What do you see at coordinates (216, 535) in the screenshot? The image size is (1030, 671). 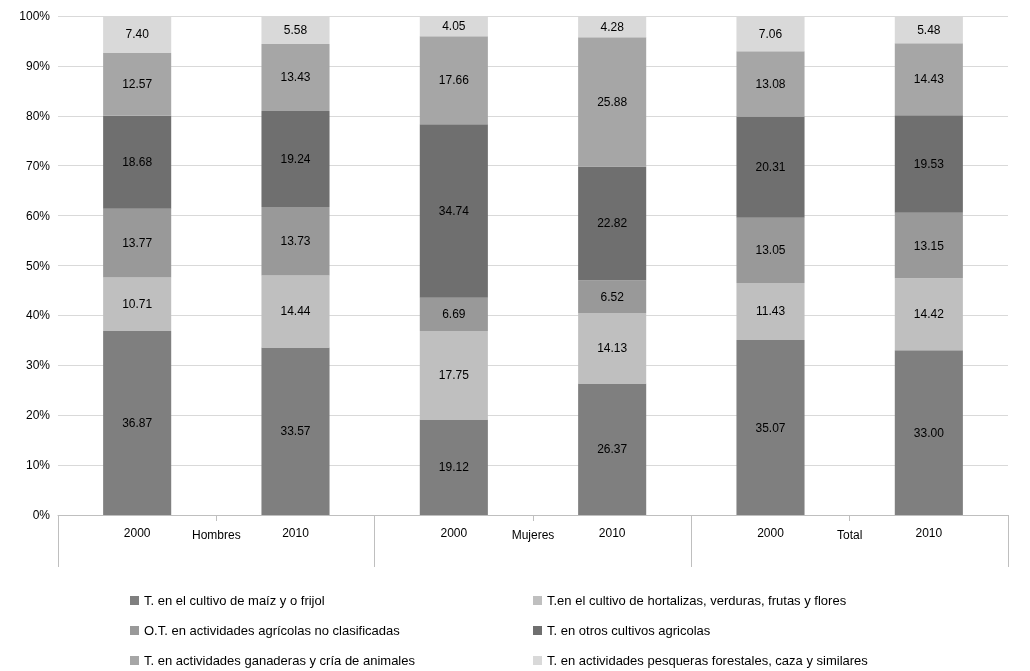 I see `text: Hombres` at bounding box center [216, 535].